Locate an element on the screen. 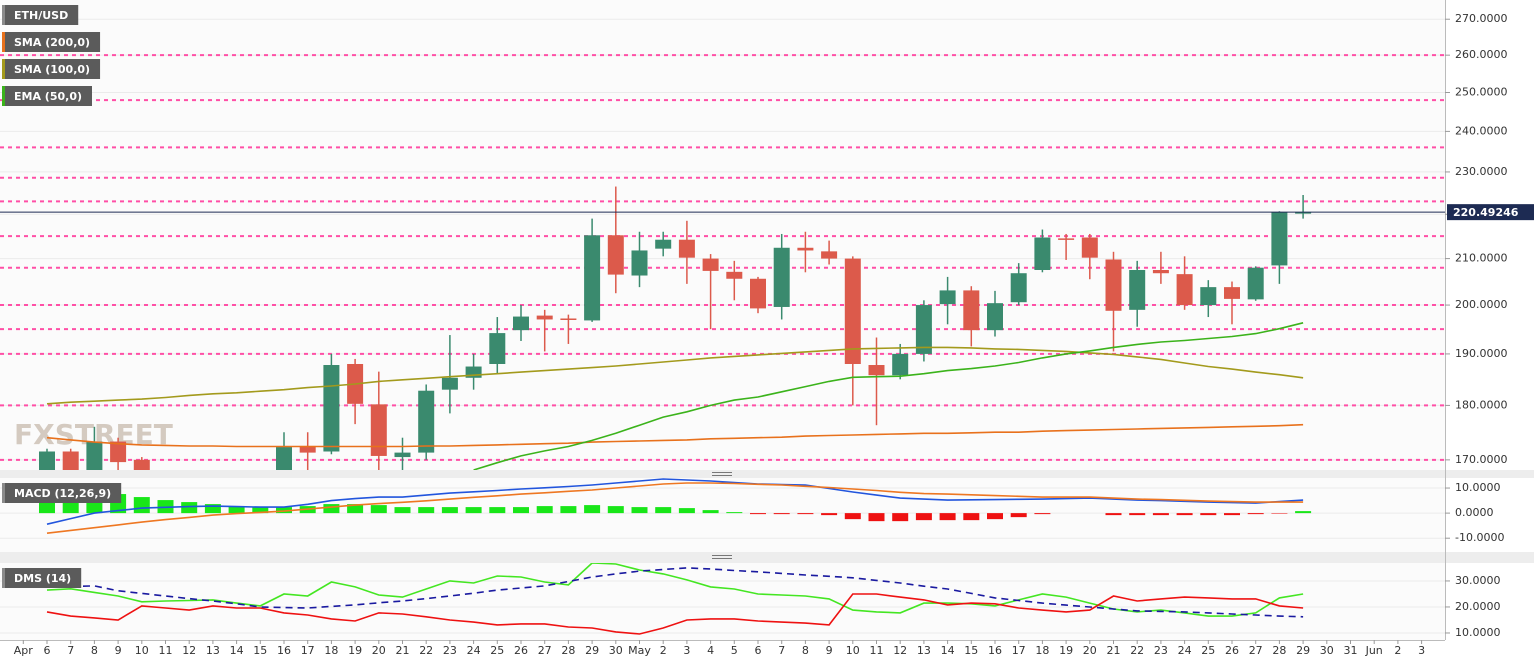 This screenshot has height=662, width=1534. legend-label: ETH/USD is located at coordinates (41, 15).